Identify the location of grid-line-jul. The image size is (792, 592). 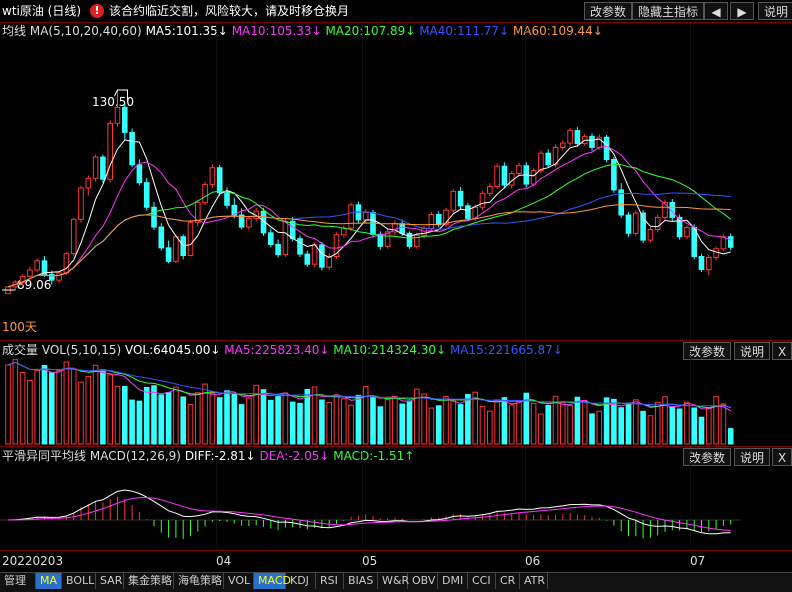
(690, 284).